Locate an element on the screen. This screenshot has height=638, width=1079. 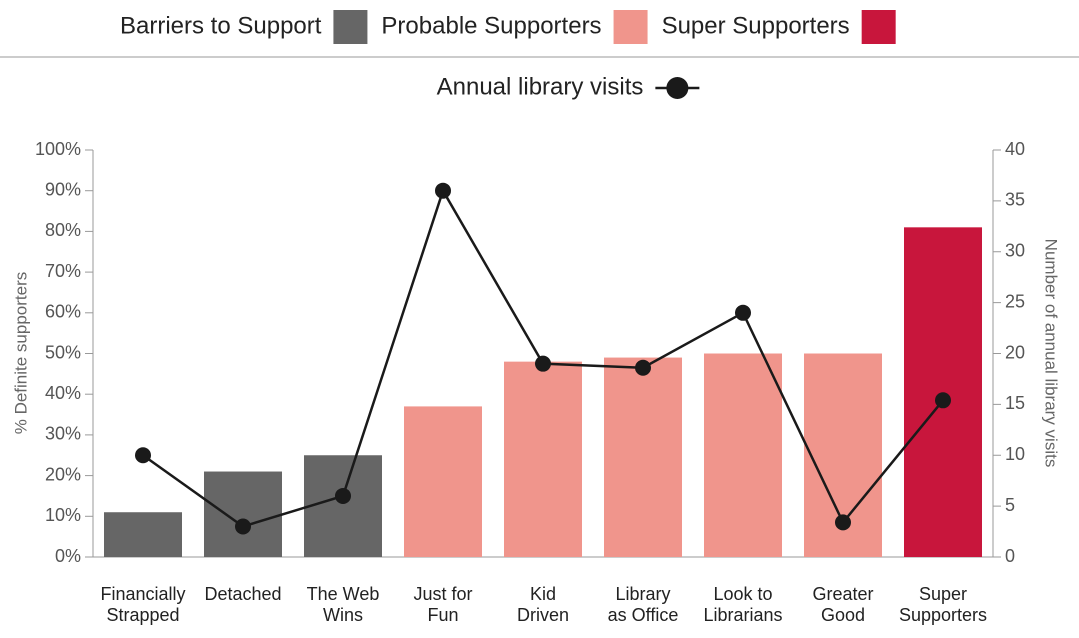
y2-tick-label: 40 is located at coordinates (1015, 149).